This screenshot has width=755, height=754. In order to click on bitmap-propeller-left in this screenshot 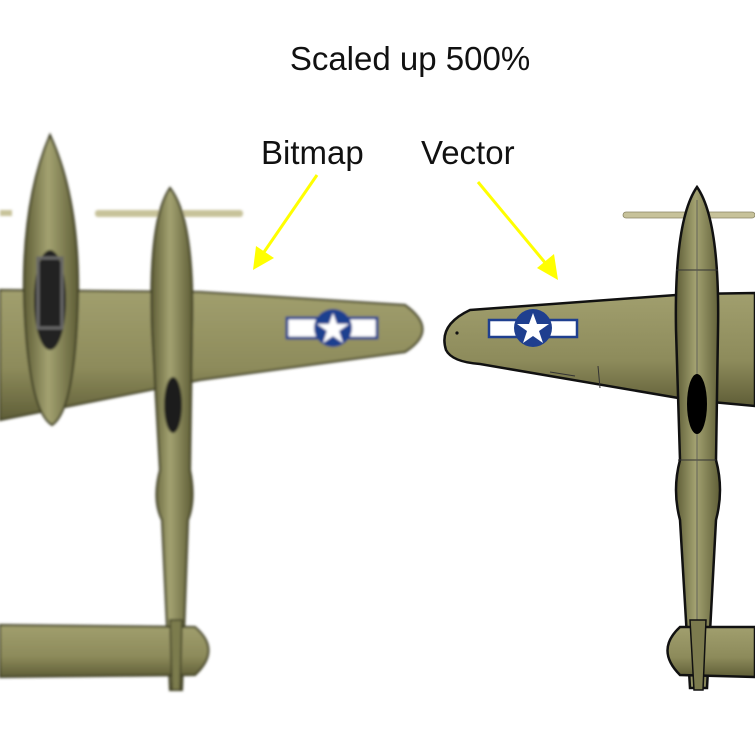, I will do `click(6, 213)`.